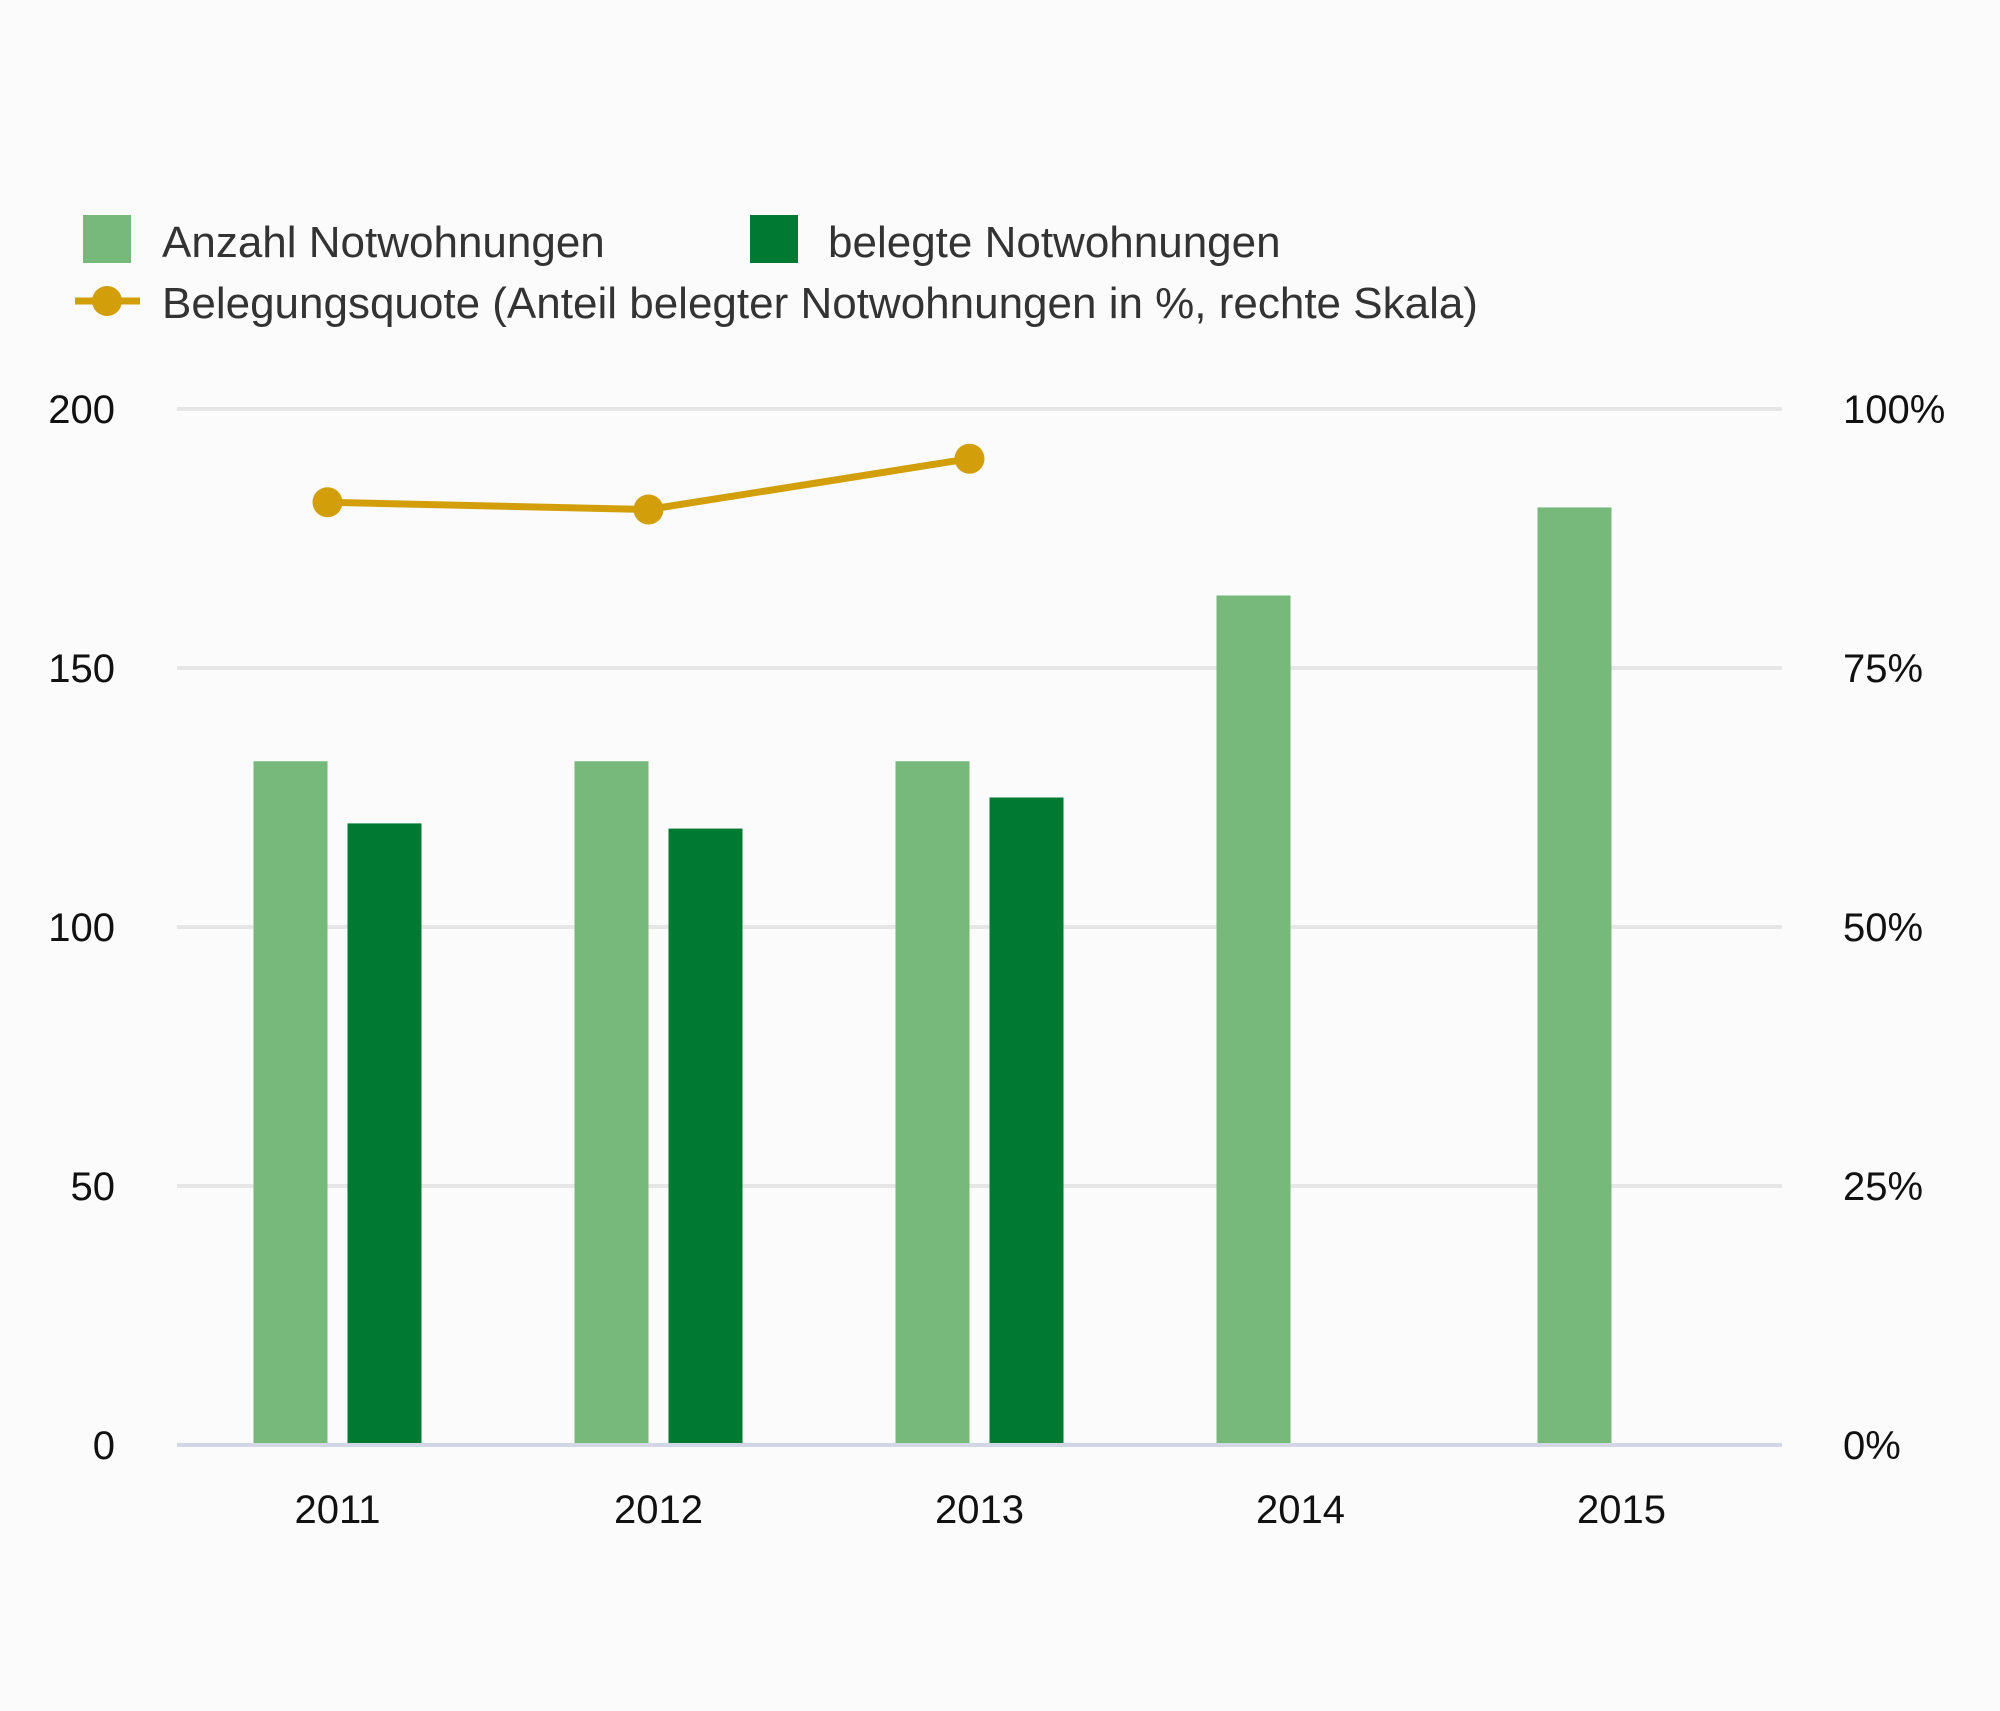 This screenshot has width=2000, height=1711. I want to click on right-tick-label: 0%, so click(1872, 1446).